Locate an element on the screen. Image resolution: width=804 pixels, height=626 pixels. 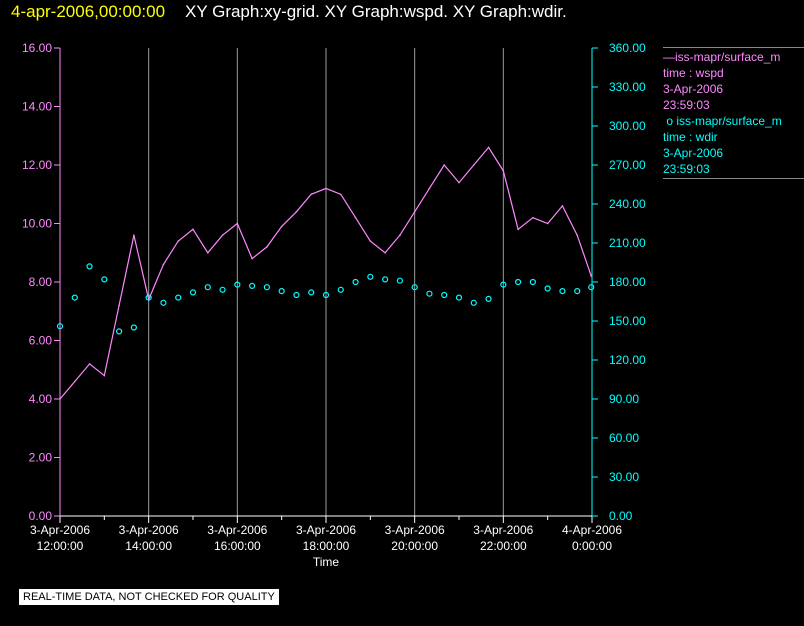
y-right-tick-label: 120.00 is located at coordinates (627, 360).